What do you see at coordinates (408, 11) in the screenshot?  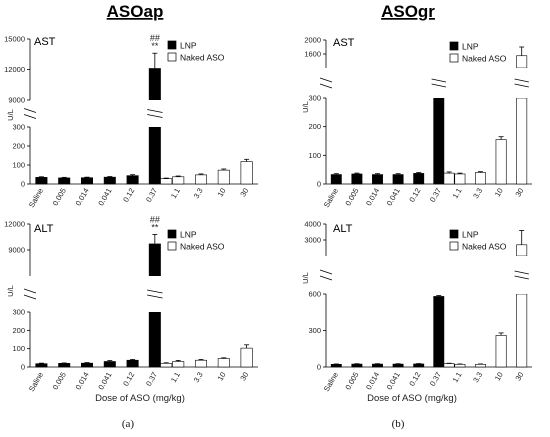 I see `heading-asogr: ASOgr` at bounding box center [408, 11].